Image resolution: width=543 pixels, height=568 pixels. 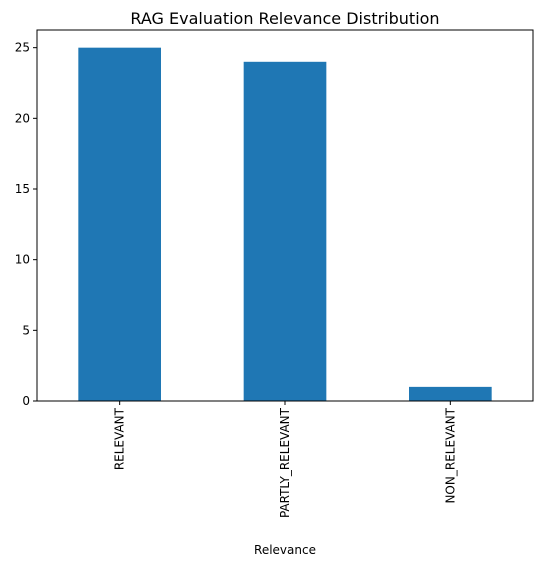 I want to click on y-tick-label: 5, so click(x=26, y=330).